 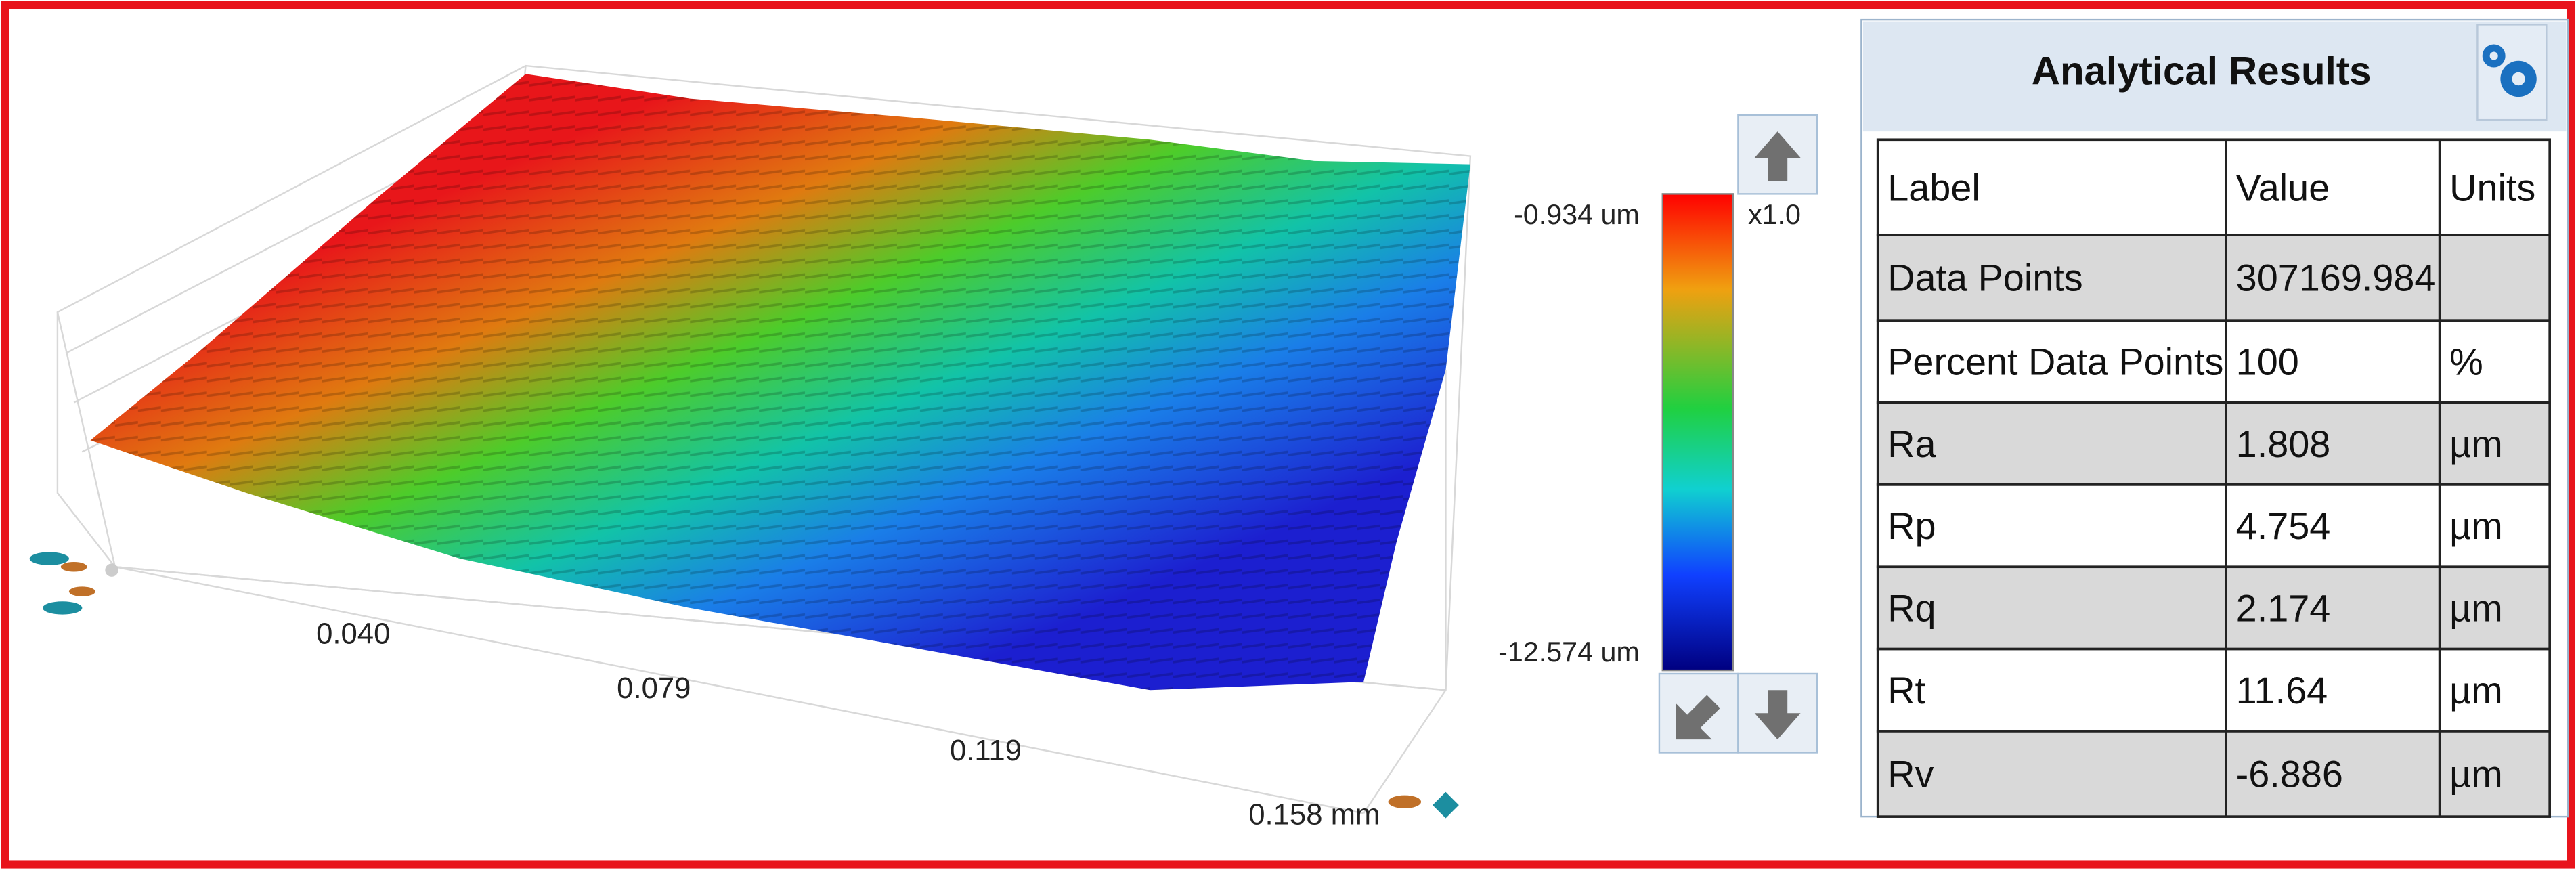 What do you see at coordinates (1911, 526) in the screenshot?
I see `table-cell: Rp` at bounding box center [1911, 526].